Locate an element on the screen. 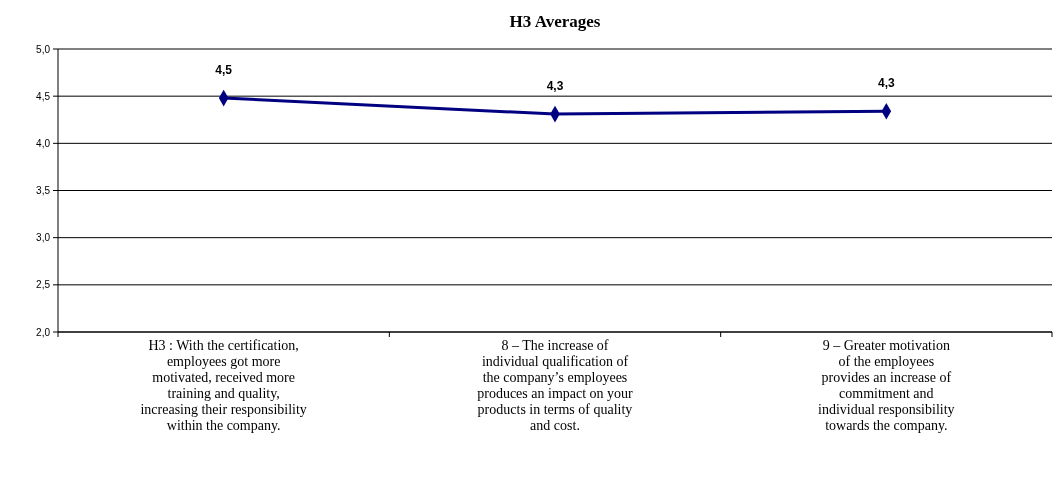  chart-title: H3 Averages is located at coordinates (555, 21).